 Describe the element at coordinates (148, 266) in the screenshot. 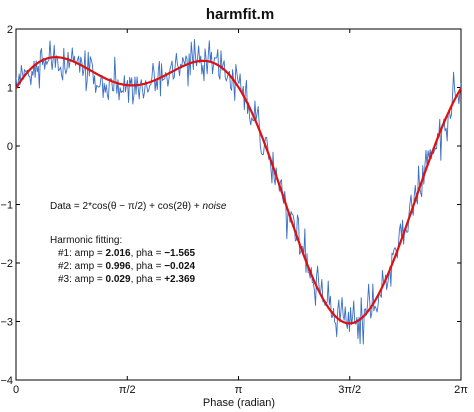

I see `fit-2-mid: , pha =` at that location.